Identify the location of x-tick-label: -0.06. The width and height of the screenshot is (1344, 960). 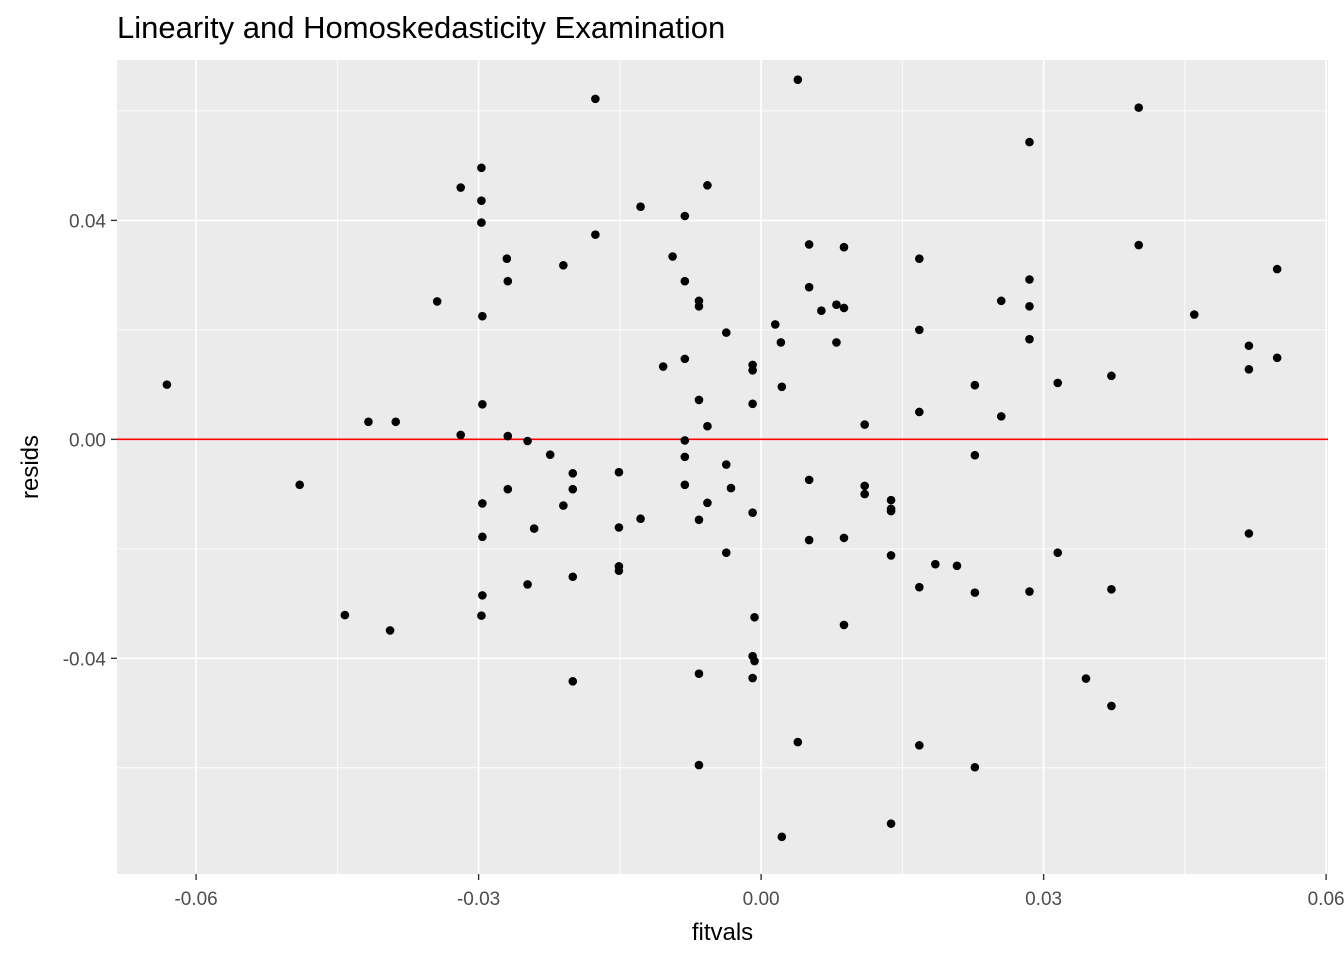
(195, 899).